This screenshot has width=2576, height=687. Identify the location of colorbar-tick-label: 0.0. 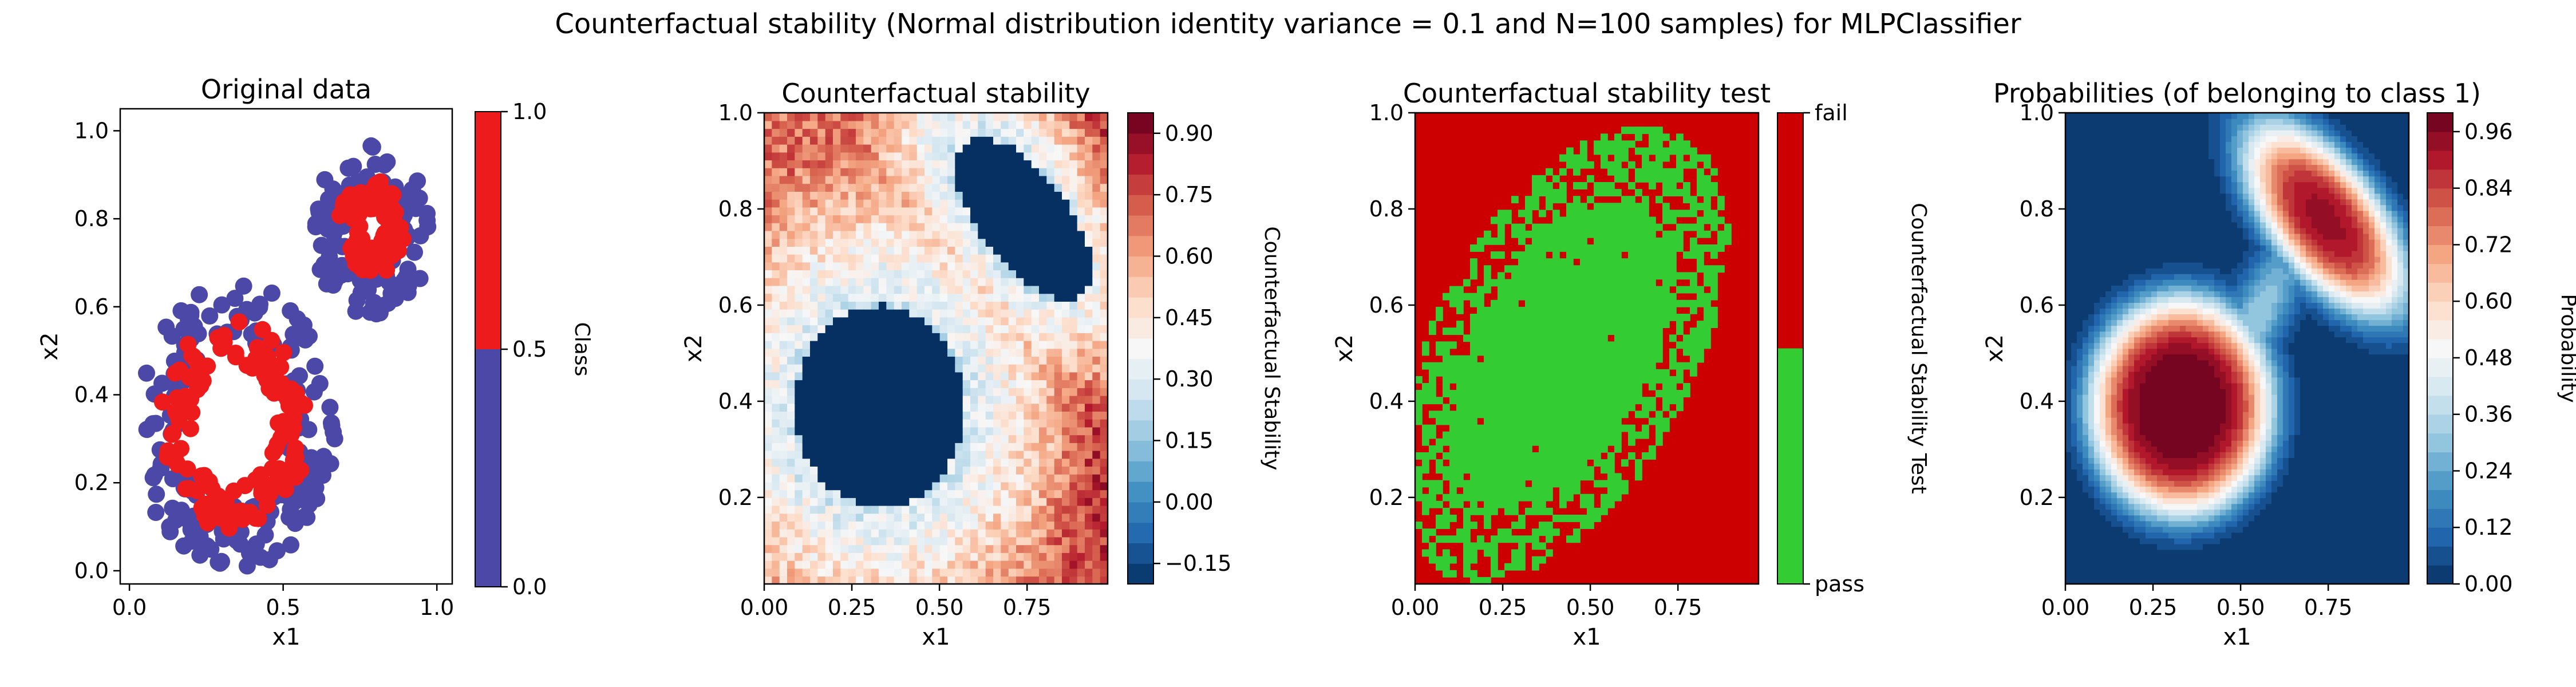
(529, 586).